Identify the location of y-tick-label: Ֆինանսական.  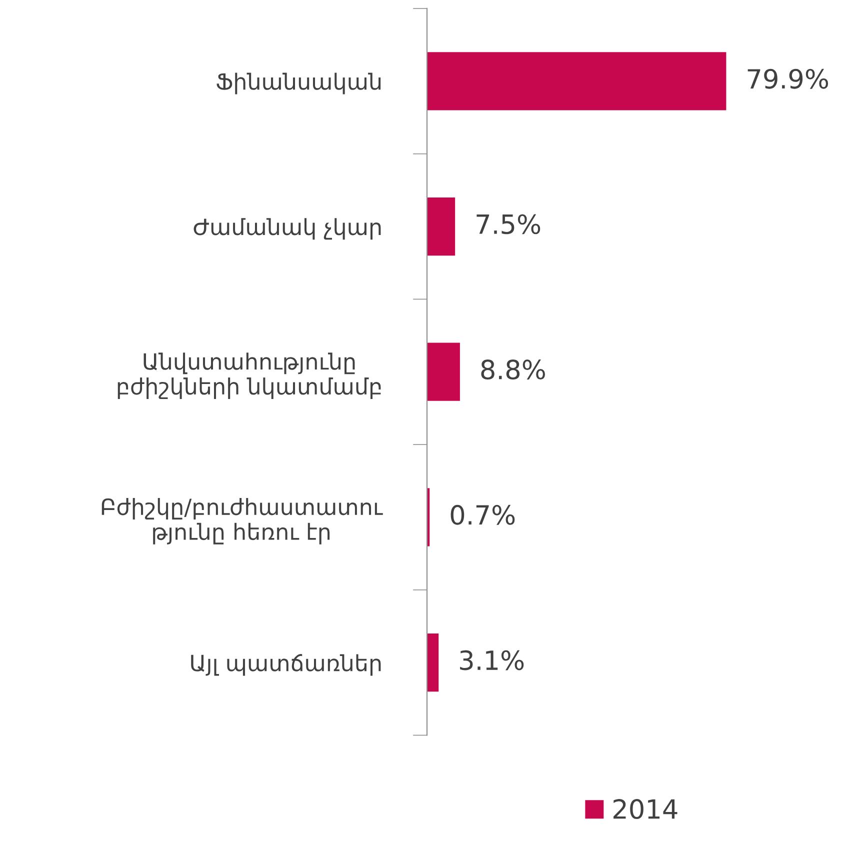
(298, 83).